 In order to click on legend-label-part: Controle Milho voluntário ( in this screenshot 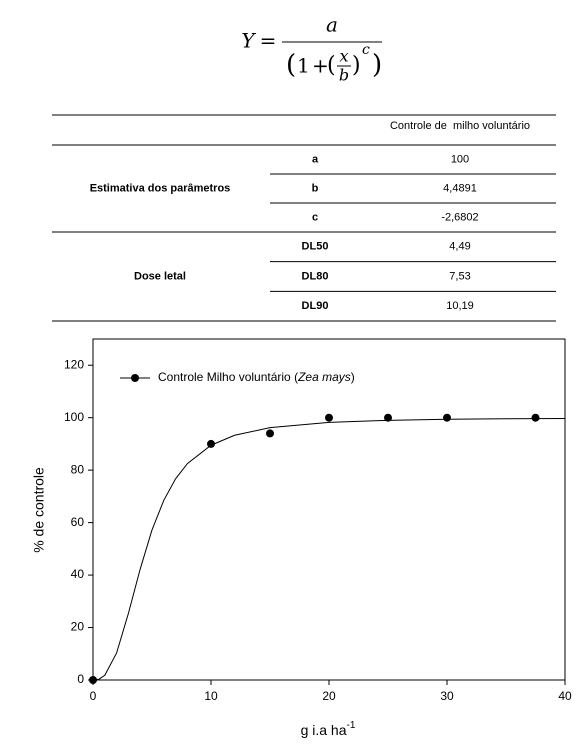, I will do `click(228, 377)`.